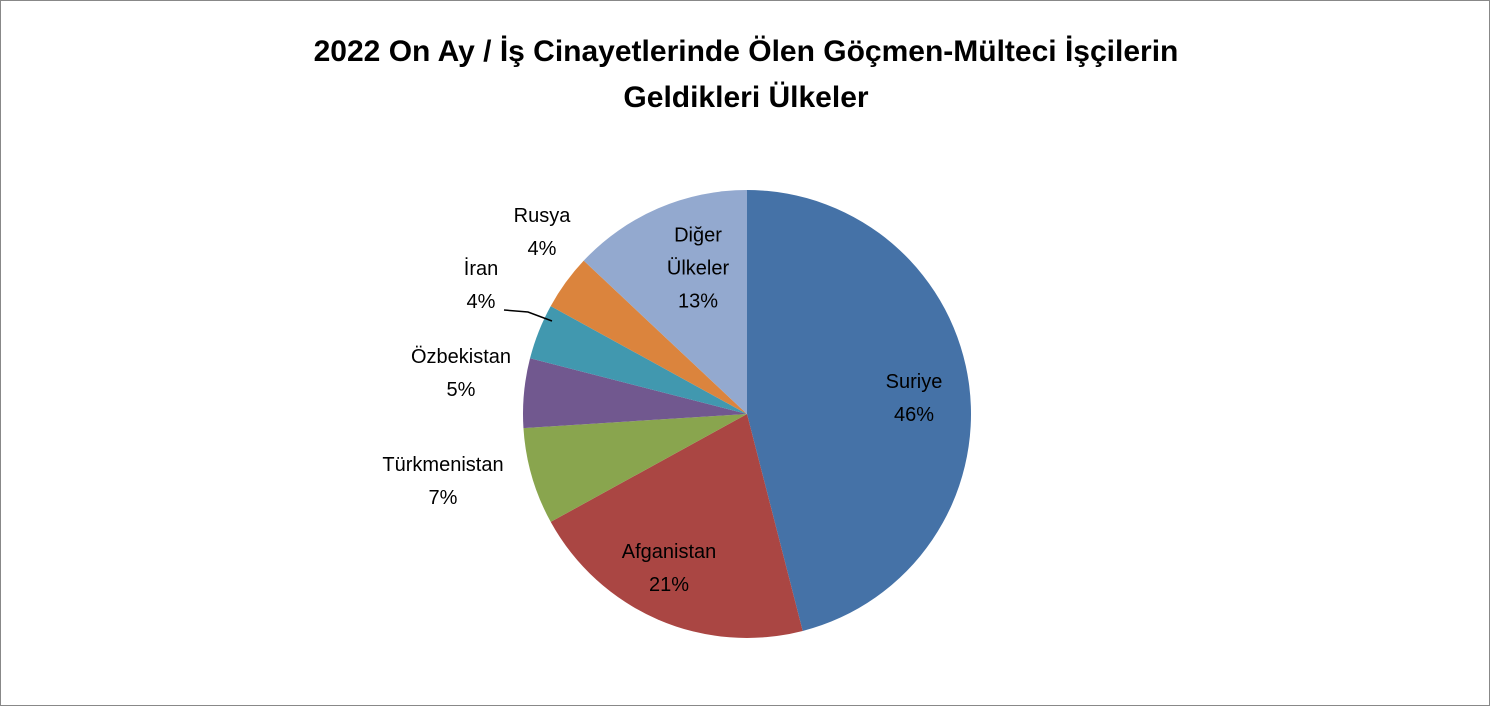  What do you see at coordinates (461, 357) in the screenshot?
I see `slice-name: Özbekistan` at bounding box center [461, 357].